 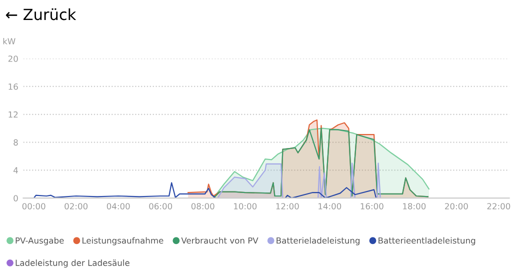 What do you see at coordinates (372, 206) in the screenshot?
I see `x-tick-label: 16:00` at bounding box center [372, 206].